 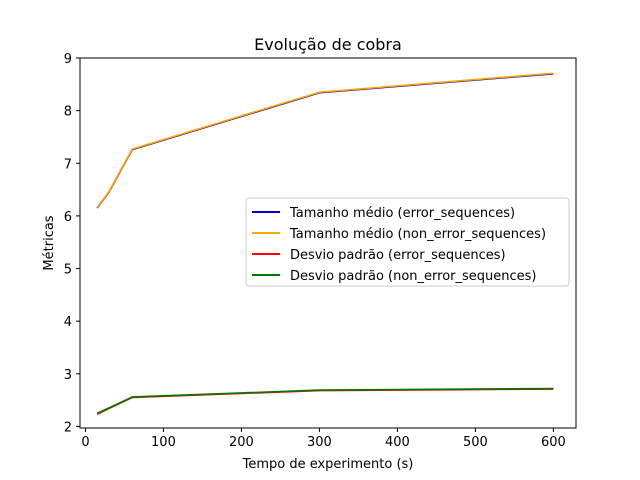 What do you see at coordinates (319, 442) in the screenshot?
I see `x-tick-label: 300` at bounding box center [319, 442].